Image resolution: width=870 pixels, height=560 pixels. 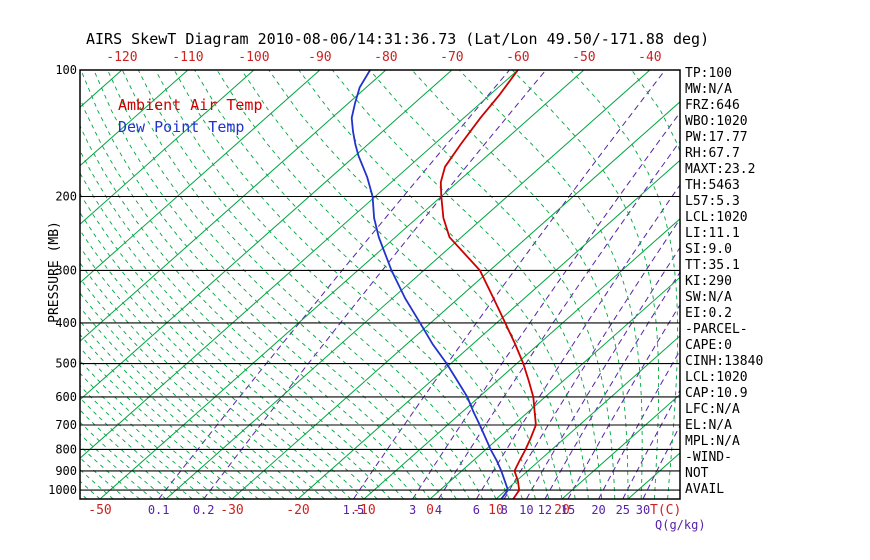 I want to click on param-line: KI:290, so click(x=708, y=281).